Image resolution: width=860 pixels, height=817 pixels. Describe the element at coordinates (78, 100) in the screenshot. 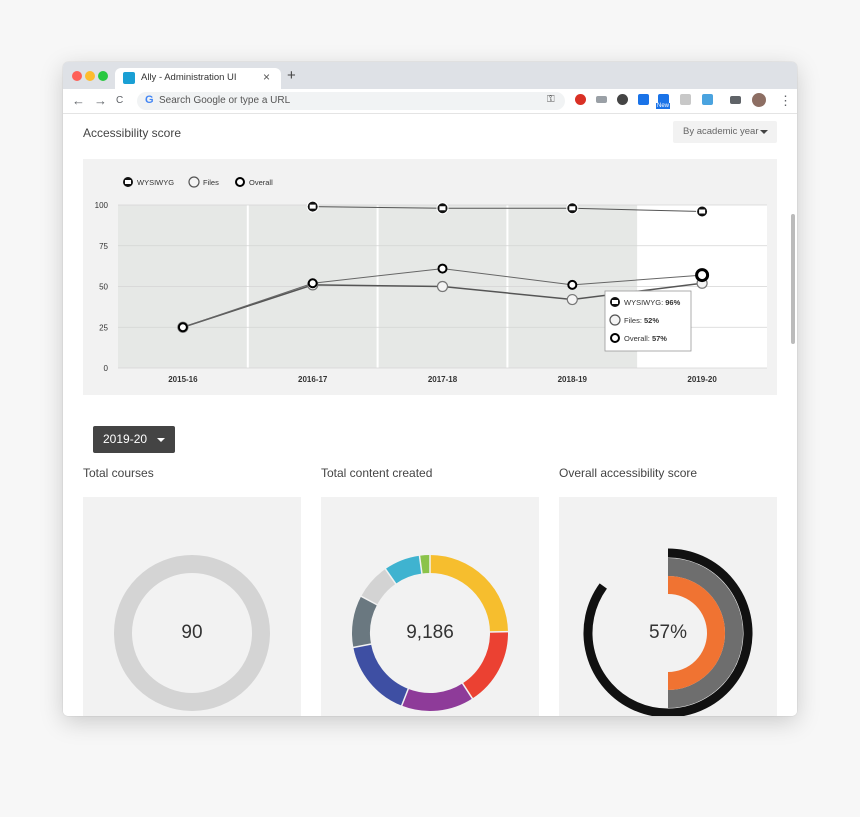

I see `back-button: ←` at that location.